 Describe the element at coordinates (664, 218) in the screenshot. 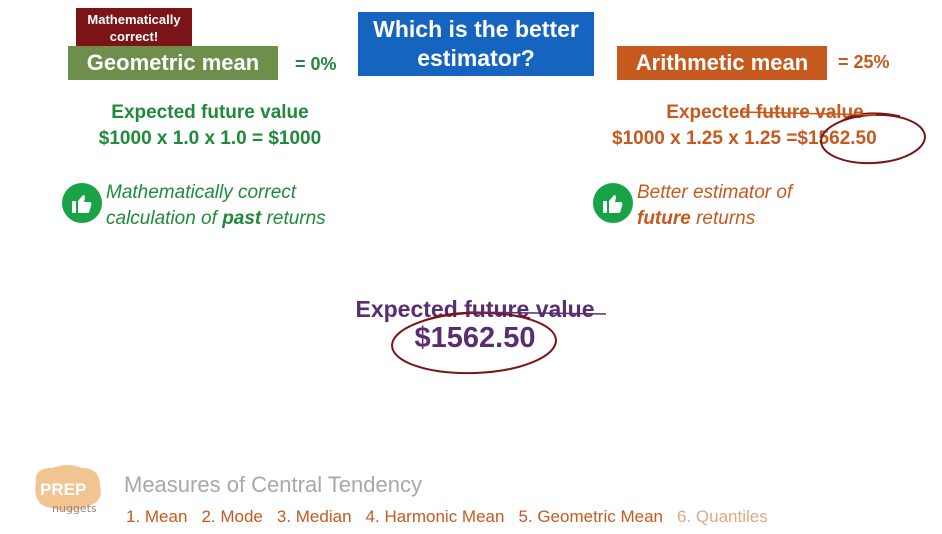

I see `arithmetic-note-bold: future` at that location.